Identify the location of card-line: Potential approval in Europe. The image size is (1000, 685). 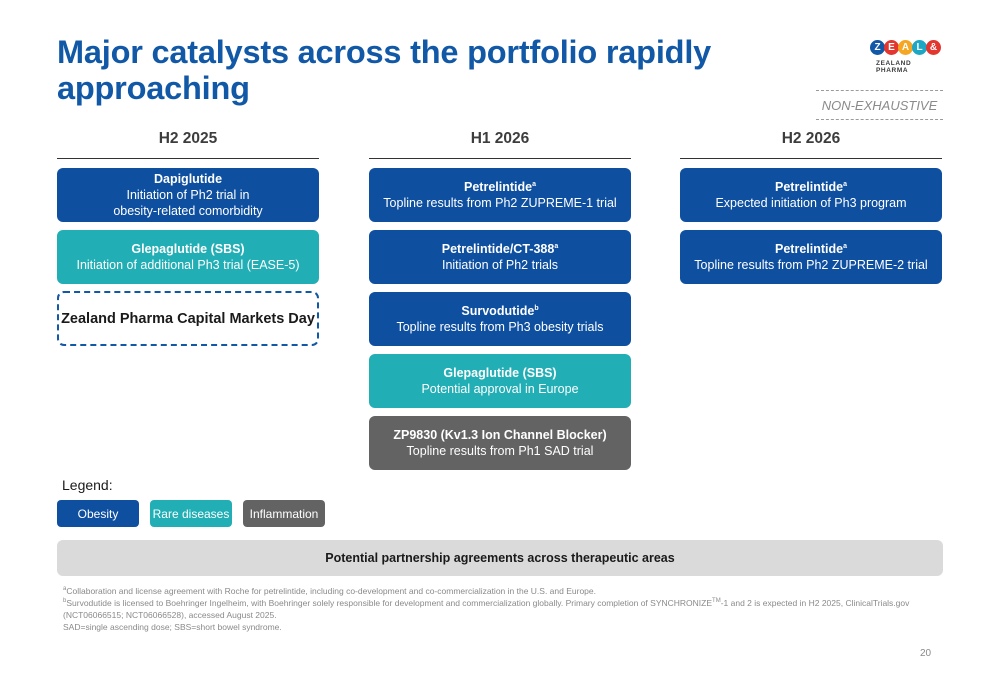
(500, 389).